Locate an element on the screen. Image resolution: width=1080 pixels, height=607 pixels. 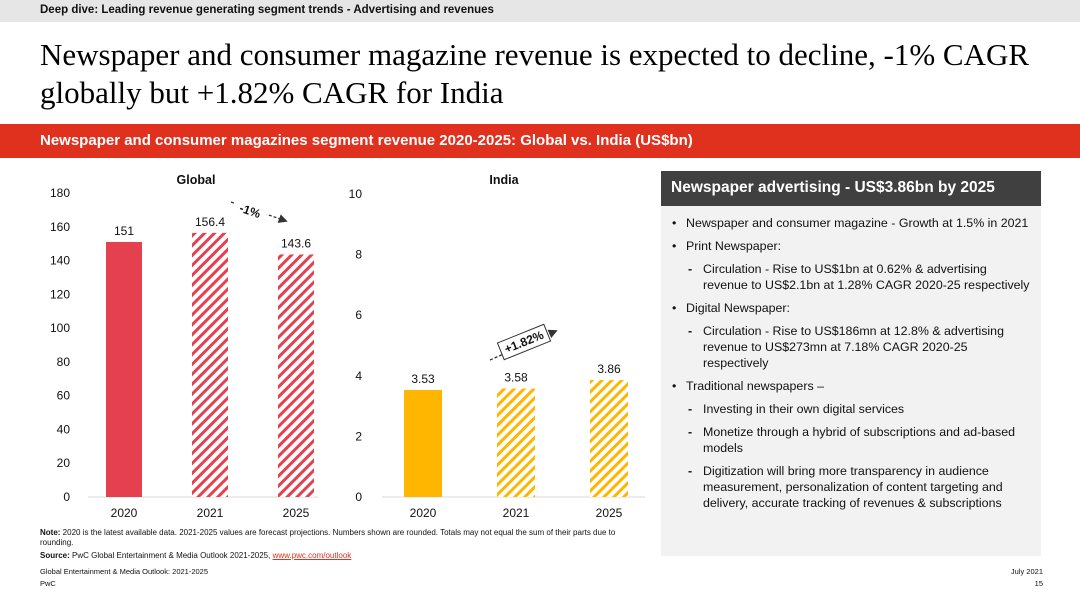
sub-bullet-digital-services: Investing in their own digital services is located at coordinates (852, 409).